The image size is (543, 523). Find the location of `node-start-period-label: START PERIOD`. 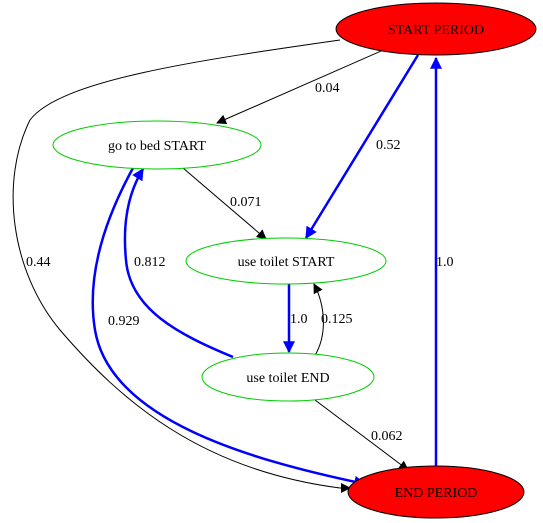

node-start-period-label: START PERIOD is located at coordinates (436, 30).